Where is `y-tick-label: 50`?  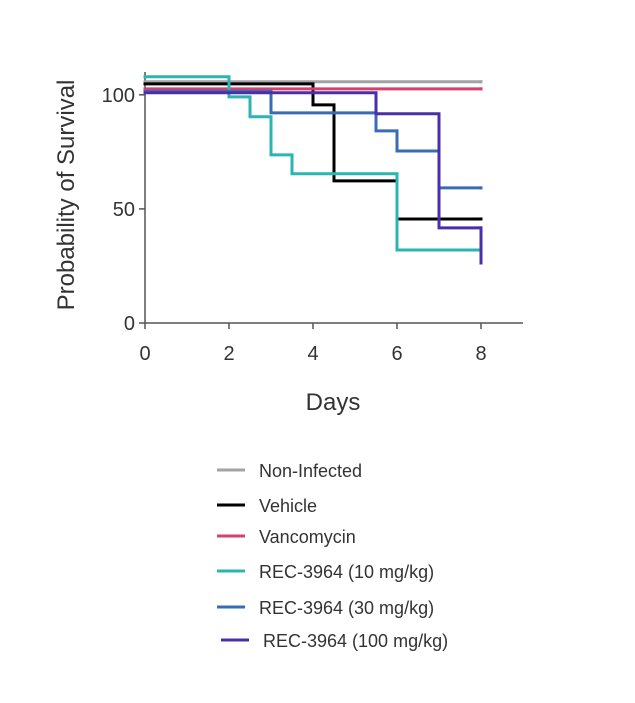 y-tick-label: 50 is located at coordinates (124, 210).